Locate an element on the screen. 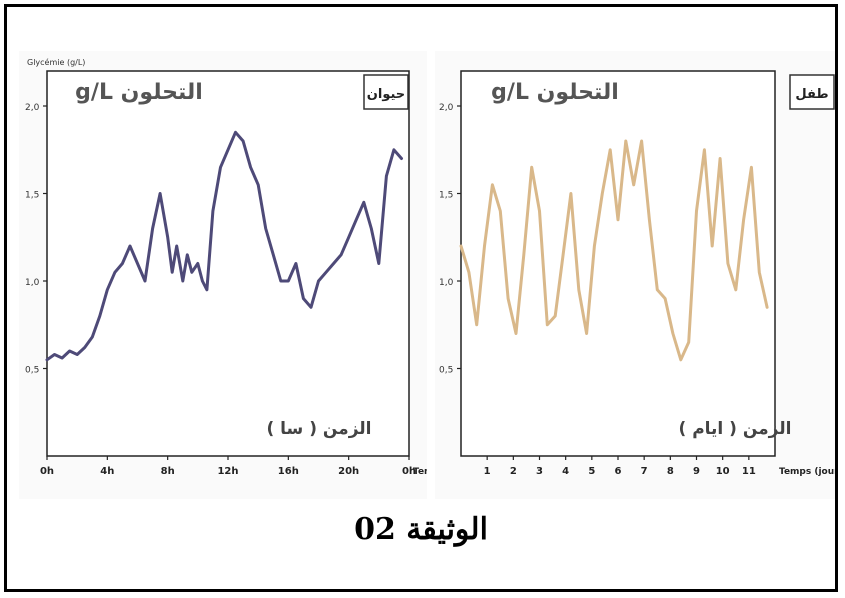 The height and width of the screenshot is (598, 845). x-tick-label: 5 is located at coordinates (591, 471).